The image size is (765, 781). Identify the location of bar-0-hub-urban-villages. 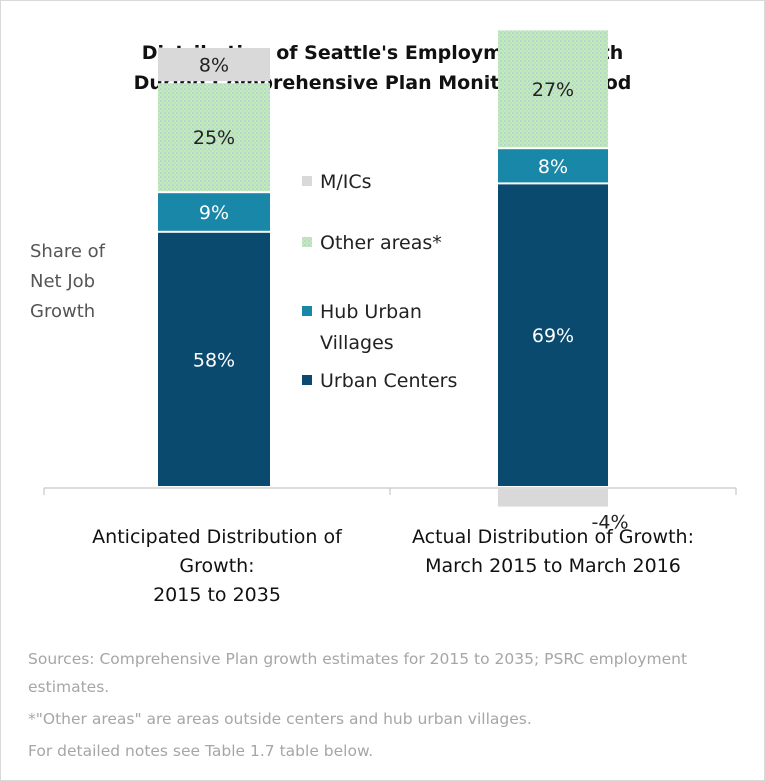
(214, 212).